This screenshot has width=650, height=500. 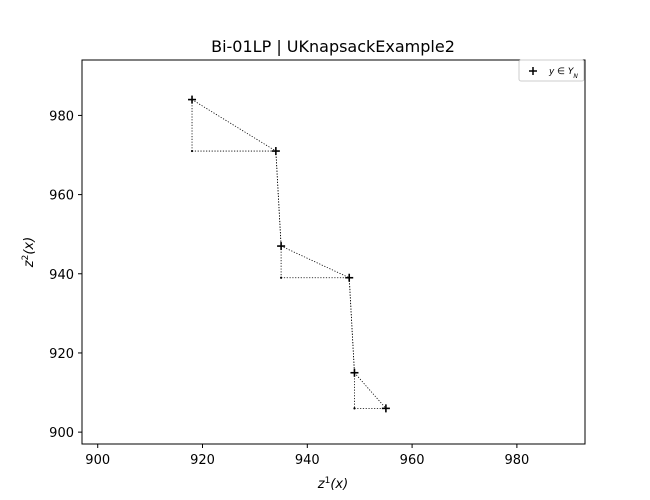 I want to click on y-axis-label: z2(x), so click(x=29, y=252).